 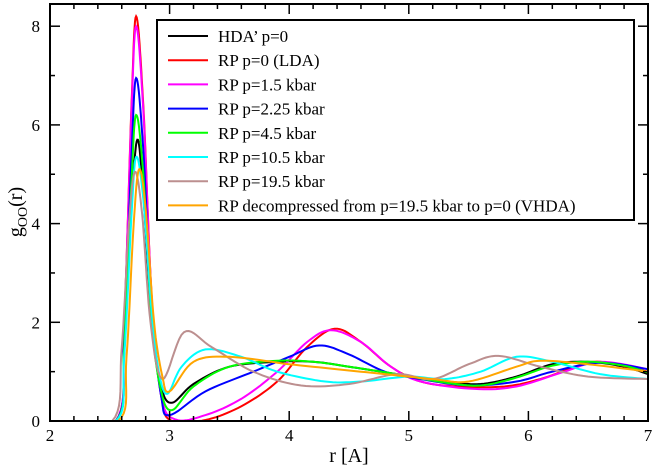 What do you see at coordinates (36, 421) in the screenshot?
I see `y-tick-label: 0` at bounding box center [36, 421].